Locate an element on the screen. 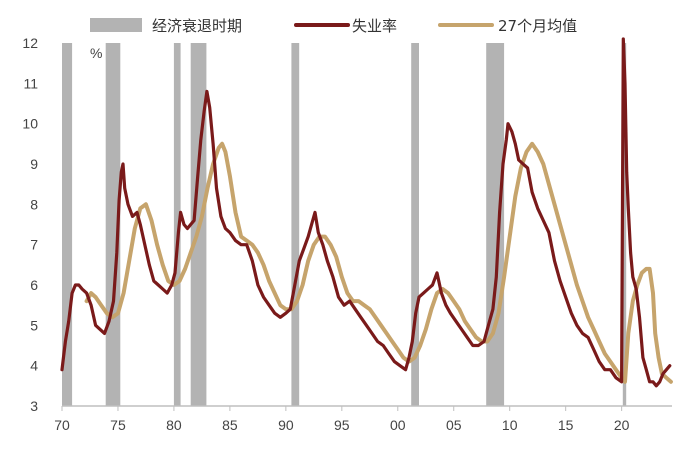 The width and height of the screenshot is (700, 455). x-tick-label: 10 is located at coordinates (510, 425).